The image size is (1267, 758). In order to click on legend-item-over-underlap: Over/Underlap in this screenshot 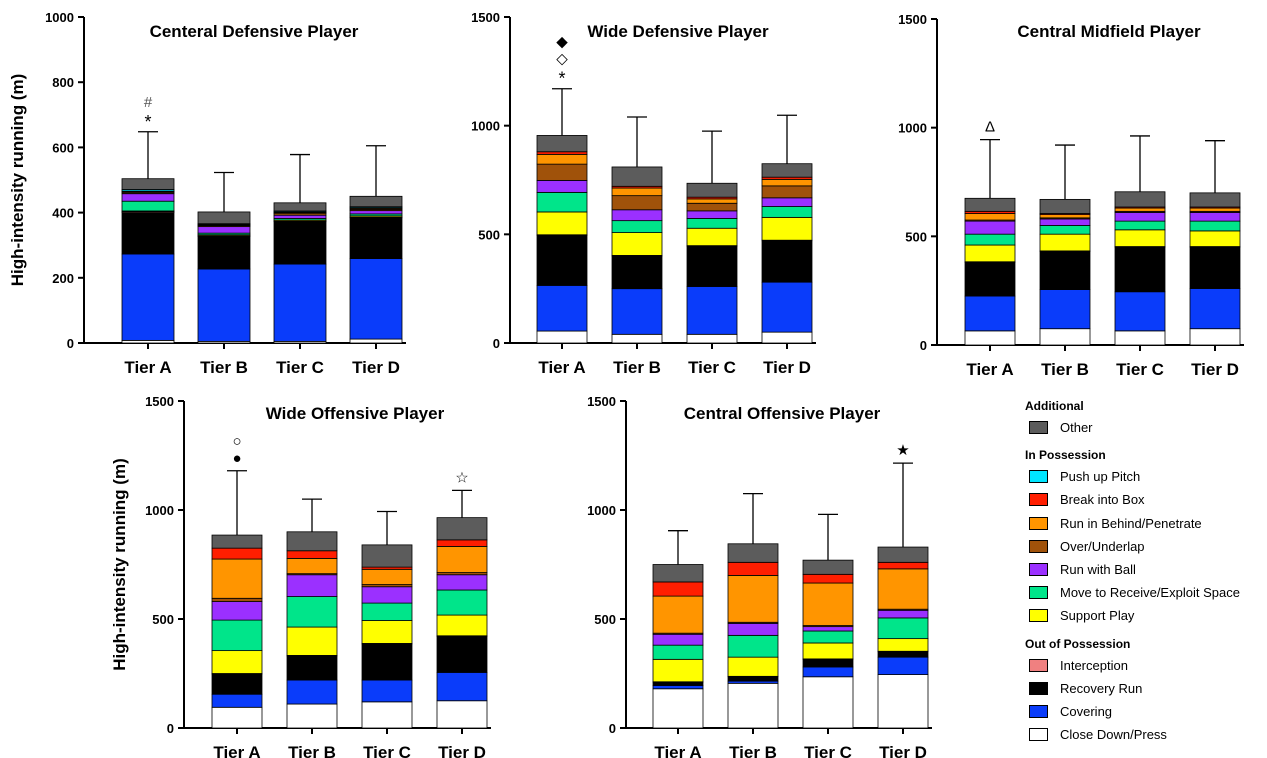, I will do `click(1145, 546)`.